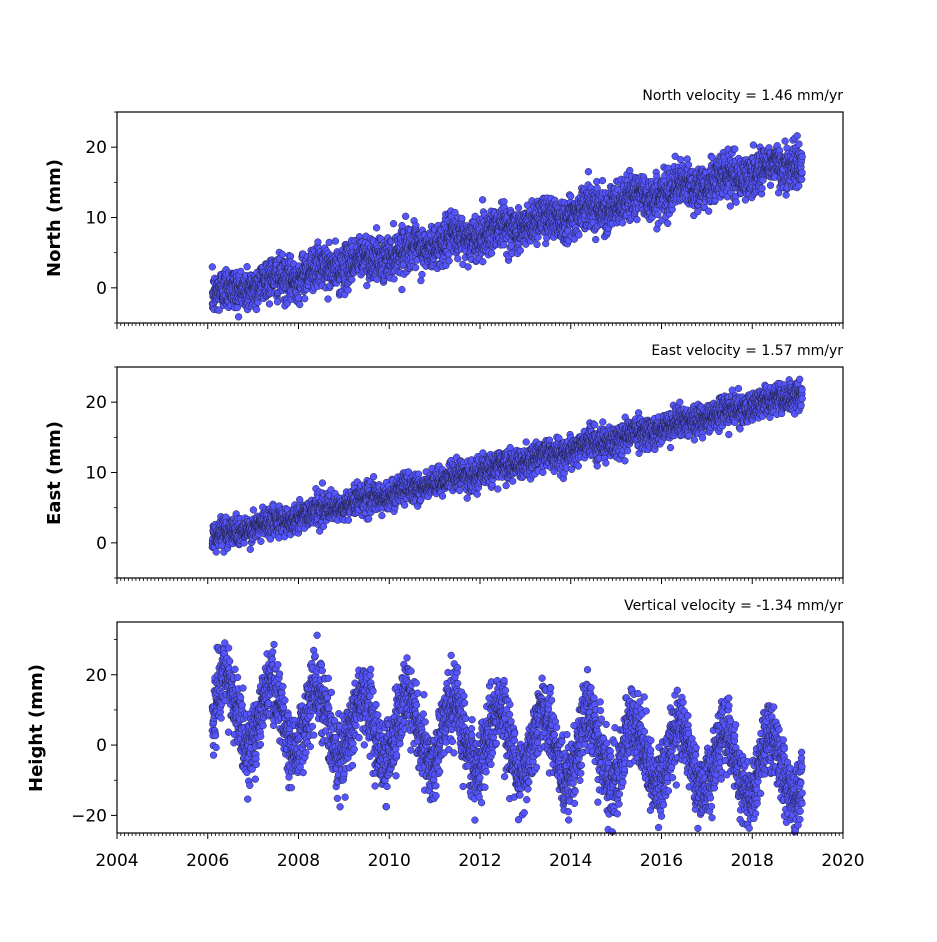  What do you see at coordinates (507, 226) in the screenshot?
I see `north-data-points` at bounding box center [507, 226].